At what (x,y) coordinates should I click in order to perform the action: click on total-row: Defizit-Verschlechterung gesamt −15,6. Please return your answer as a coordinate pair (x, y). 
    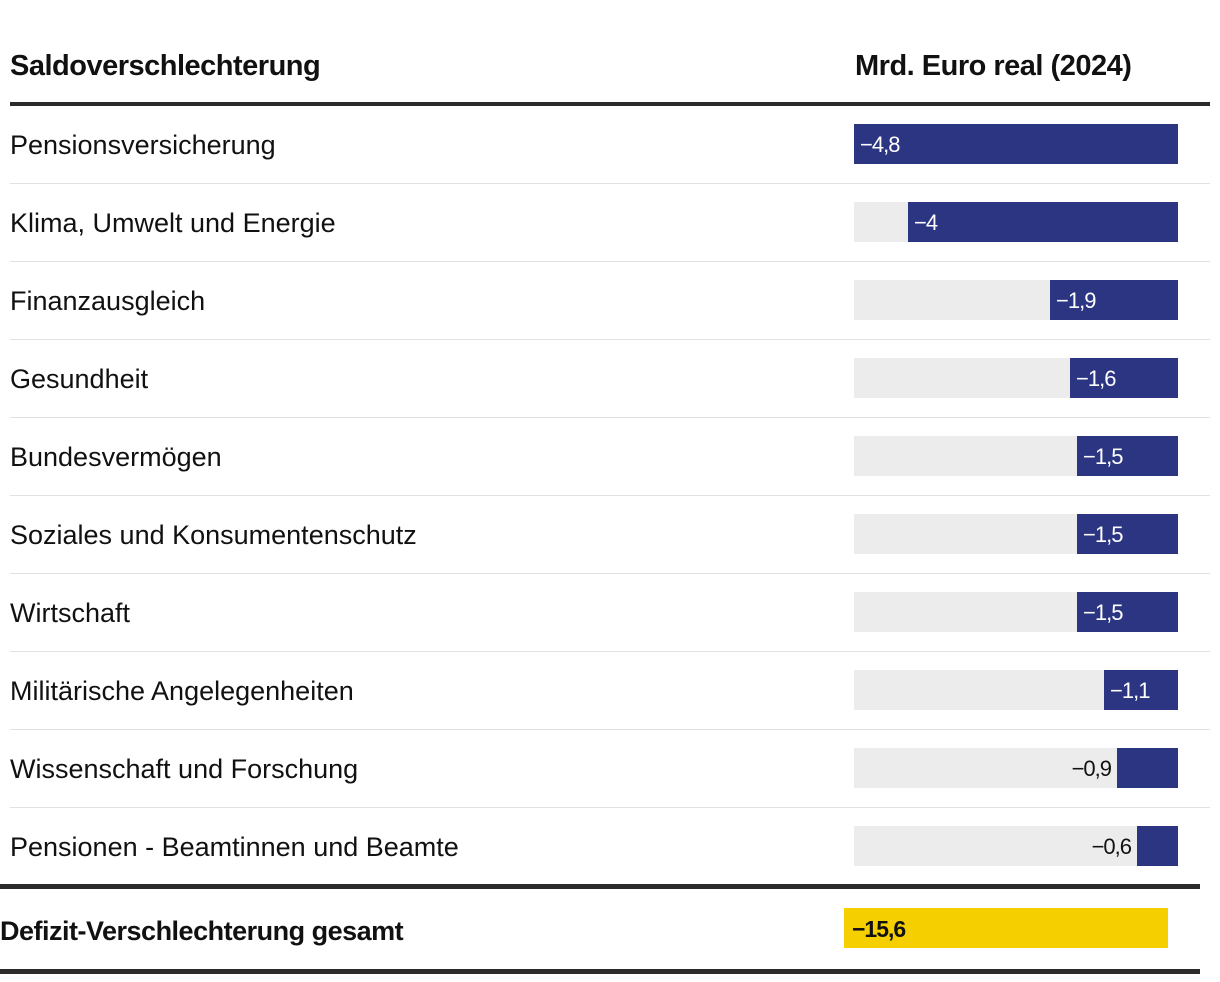
    Looking at the image, I should click on (600, 929).